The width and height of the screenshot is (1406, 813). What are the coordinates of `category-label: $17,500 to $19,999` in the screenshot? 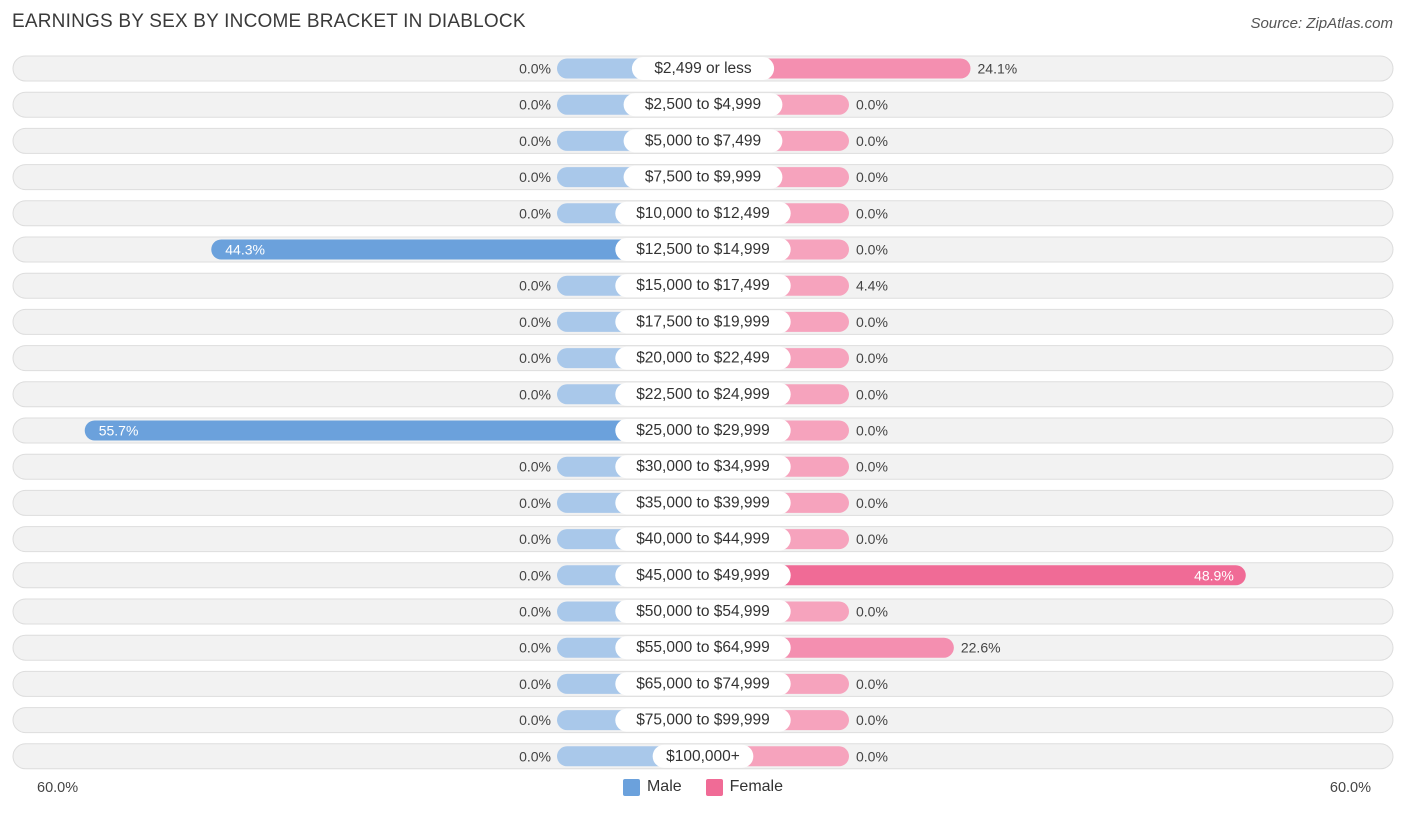 It's located at (703, 321).